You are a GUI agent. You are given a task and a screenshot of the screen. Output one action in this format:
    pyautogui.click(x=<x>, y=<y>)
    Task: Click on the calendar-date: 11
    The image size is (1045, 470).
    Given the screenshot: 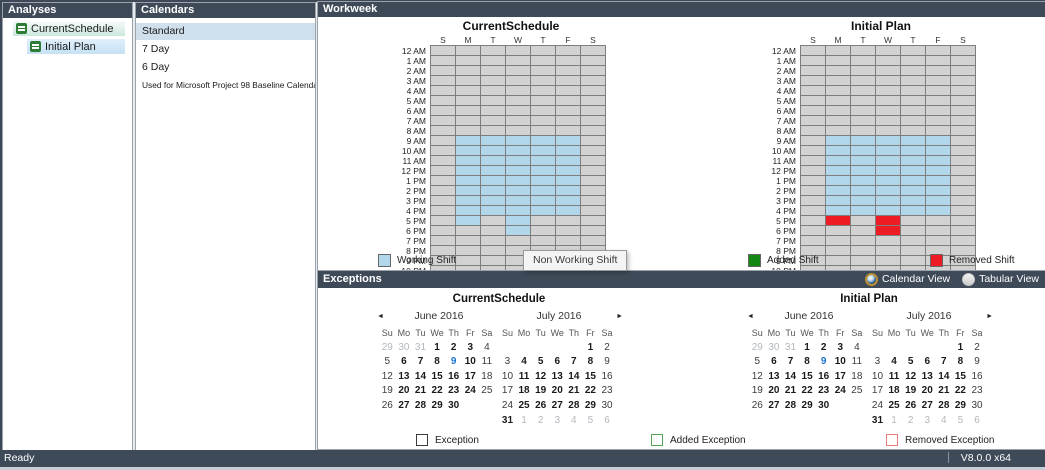 What is the action you would take?
    pyautogui.click(x=487, y=362)
    